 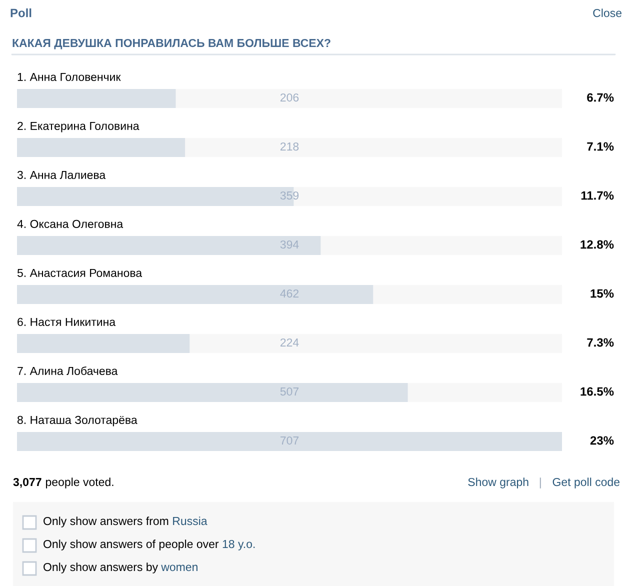 What do you see at coordinates (597, 244) in the screenshot?
I see `text: 12.8%` at bounding box center [597, 244].